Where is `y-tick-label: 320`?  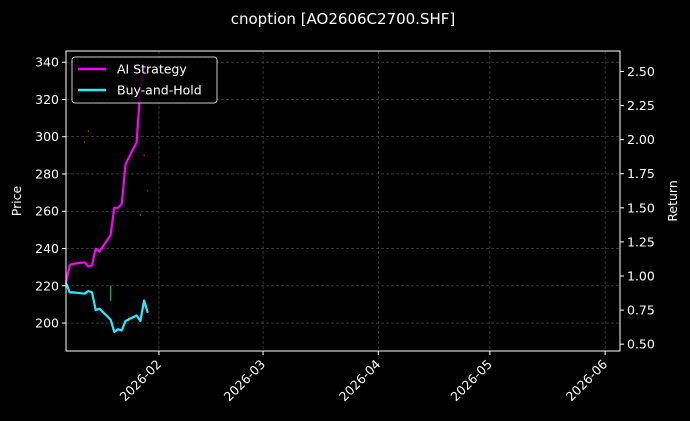
y-tick-label: 320 is located at coordinates (47, 99).